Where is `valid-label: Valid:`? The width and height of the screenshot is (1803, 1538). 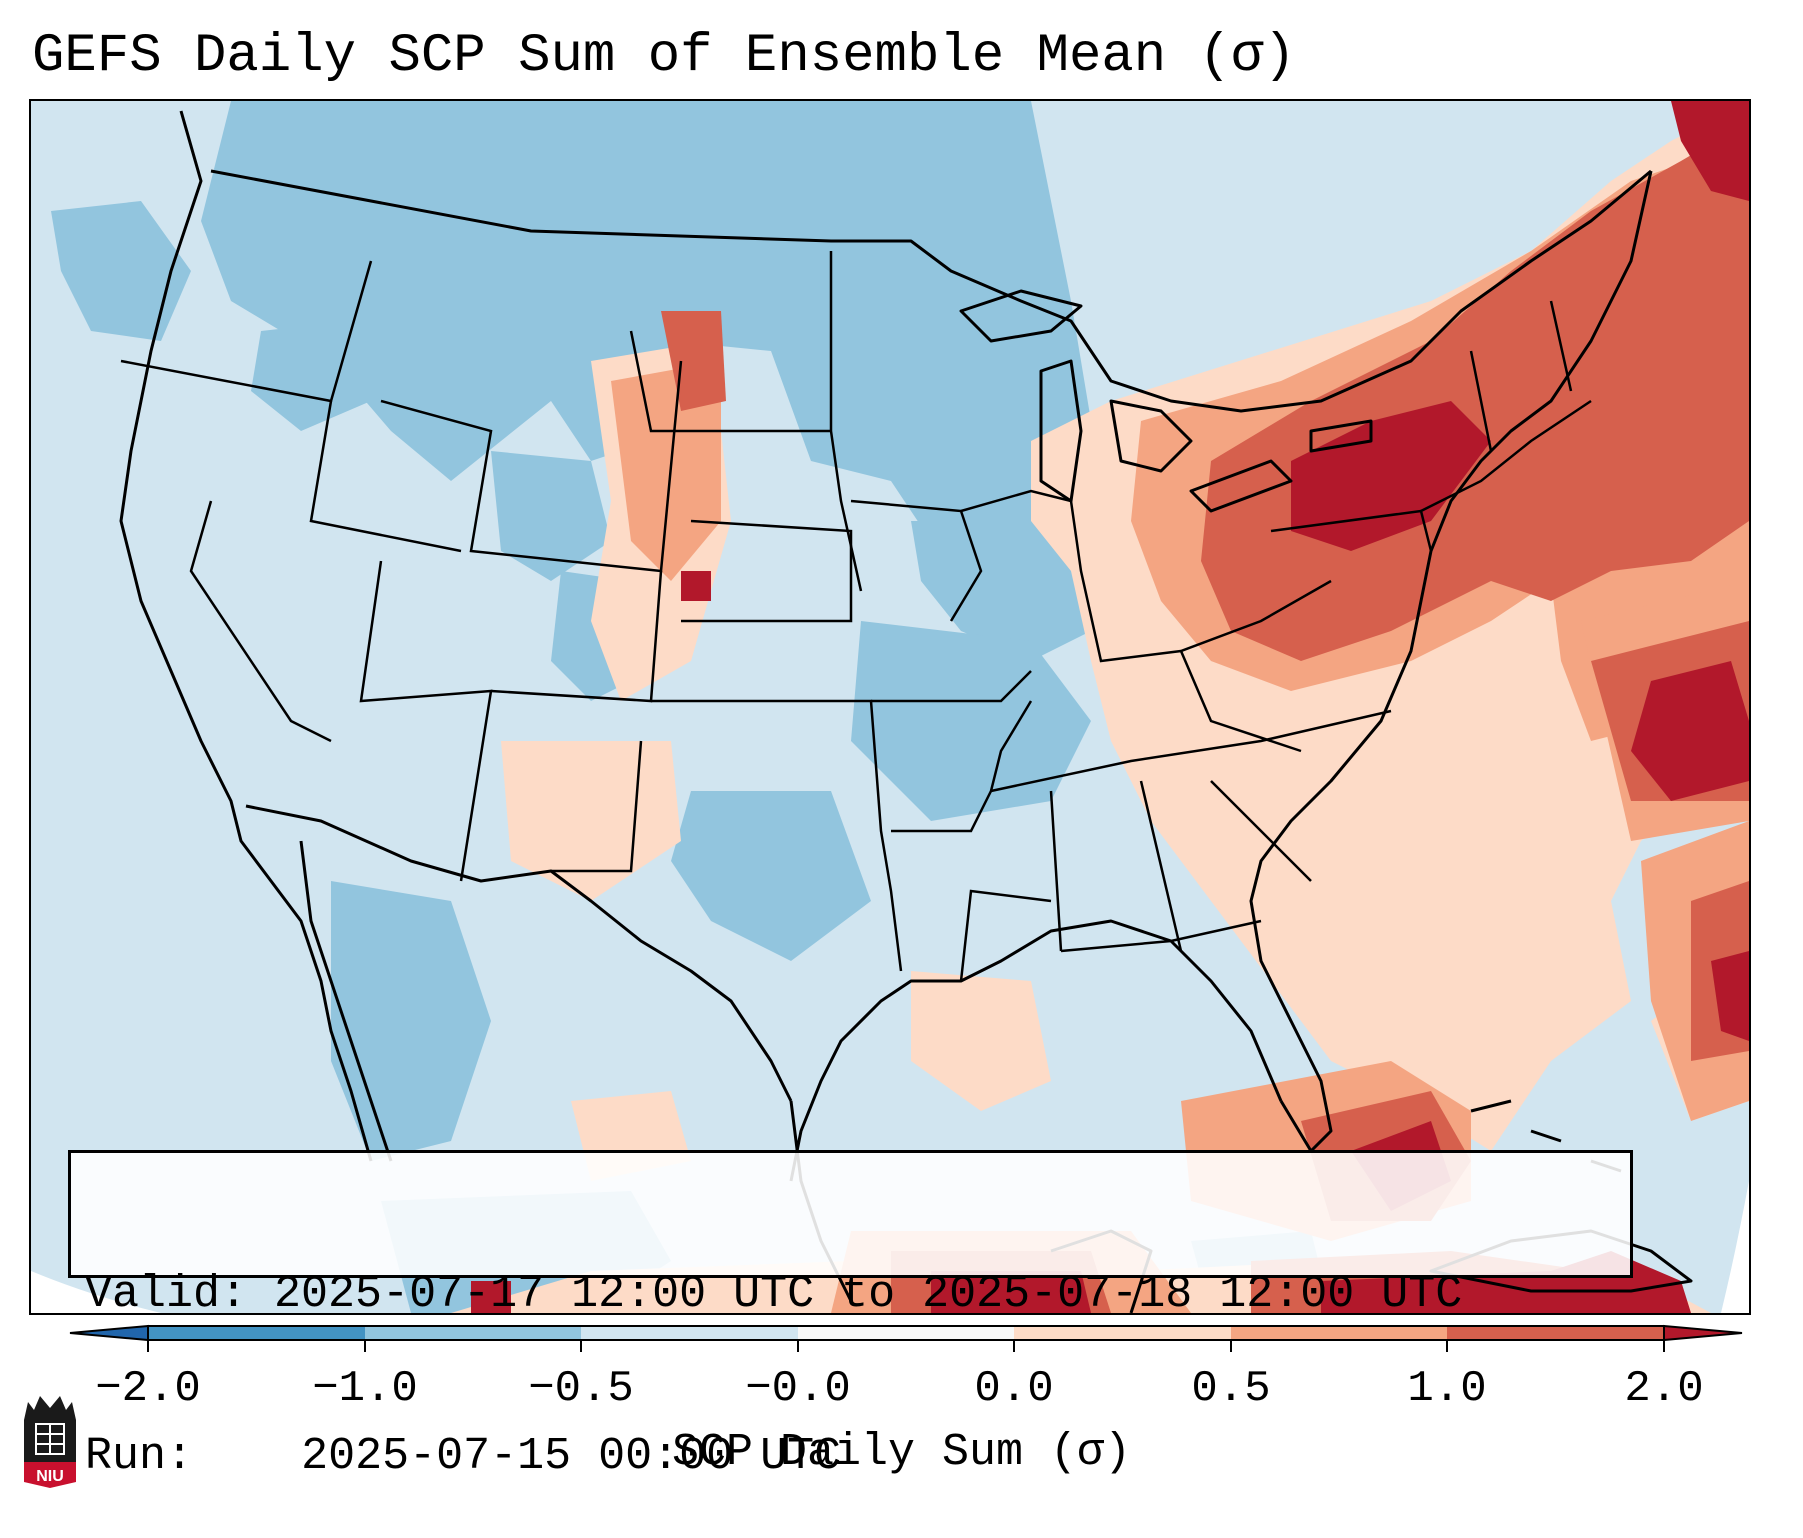 valid-label: Valid: is located at coordinates (166, 1294).